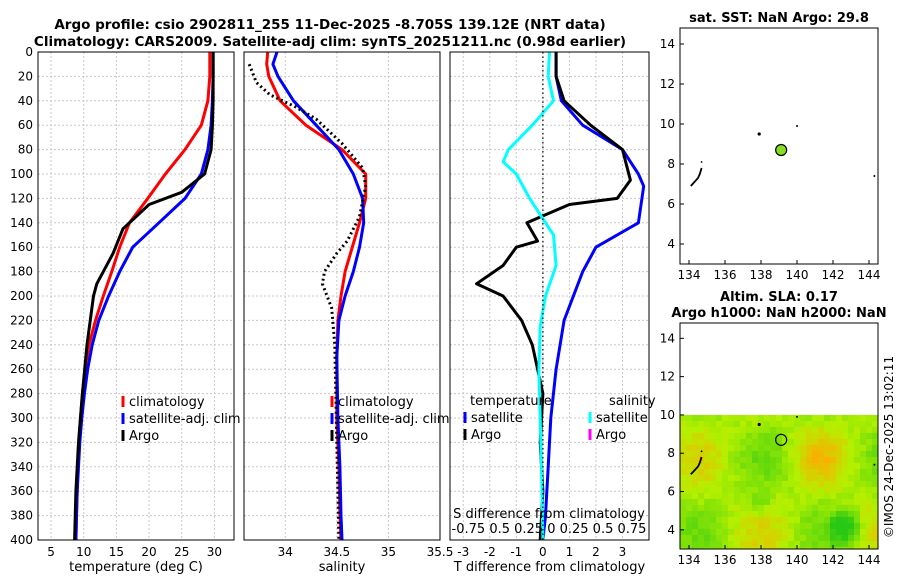 This screenshot has width=900, height=580. What do you see at coordinates (25, 150) in the screenshot?
I see `temperature-ytick-label: 80` at bounding box center [25, 150].